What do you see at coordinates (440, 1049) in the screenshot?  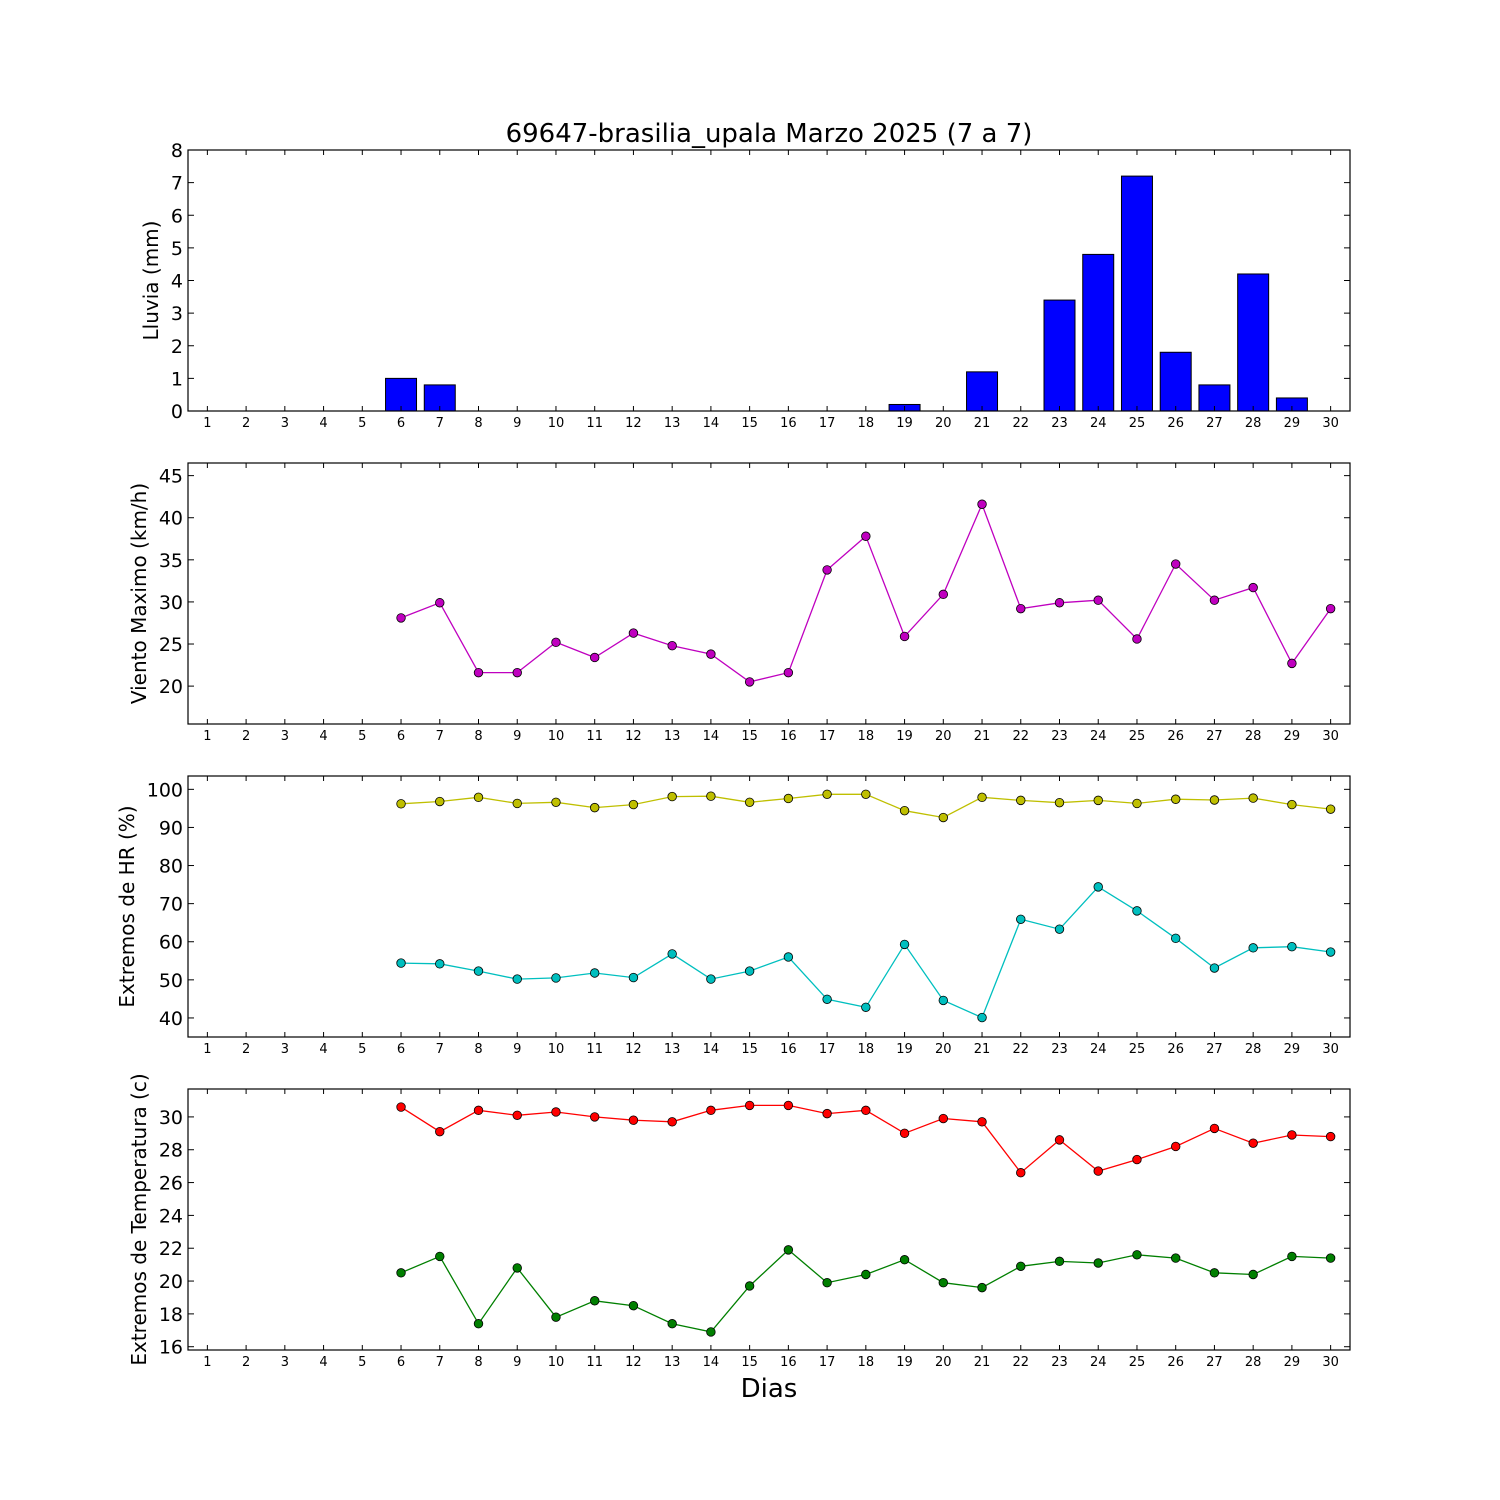 I see `x-tick-label: 7` at bounding box center [440, 1049].